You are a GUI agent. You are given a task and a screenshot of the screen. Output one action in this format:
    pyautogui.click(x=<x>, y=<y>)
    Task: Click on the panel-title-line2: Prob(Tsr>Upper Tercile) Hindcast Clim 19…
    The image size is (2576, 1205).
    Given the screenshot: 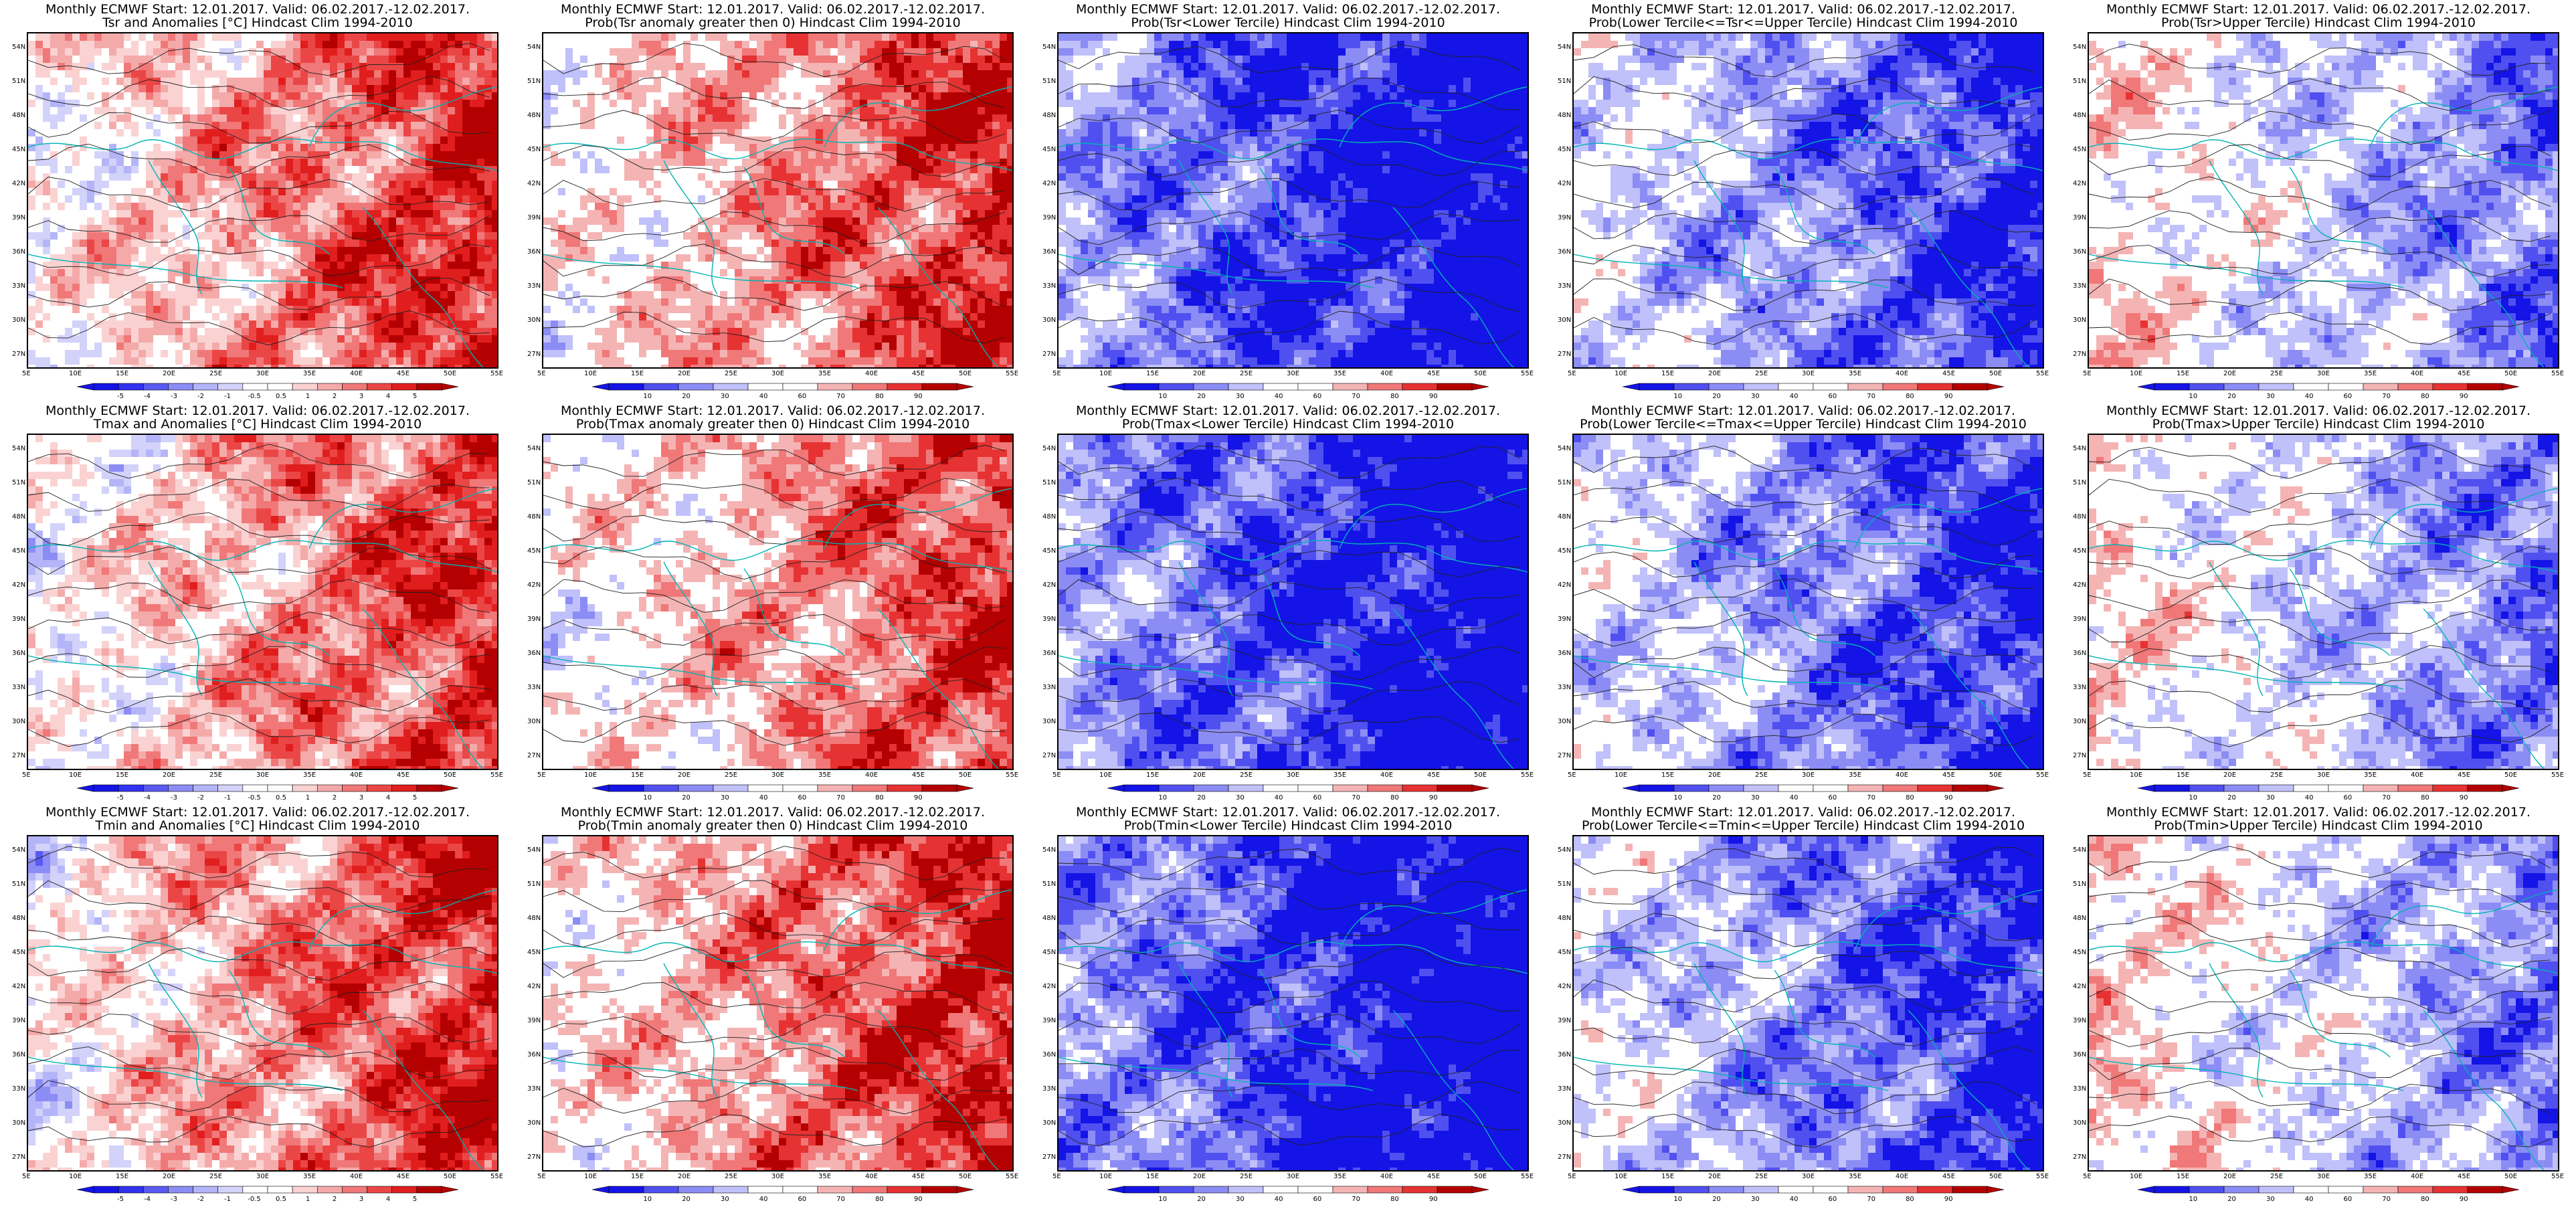 What is the action you would take?
    pyautogui.click(x=2318, y=23)
    